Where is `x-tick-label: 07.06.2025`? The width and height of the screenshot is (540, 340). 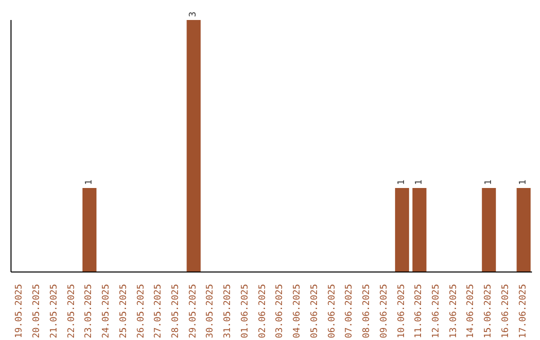
x-tick-label: 07.06.2025 is located at coordinates (349, 311).